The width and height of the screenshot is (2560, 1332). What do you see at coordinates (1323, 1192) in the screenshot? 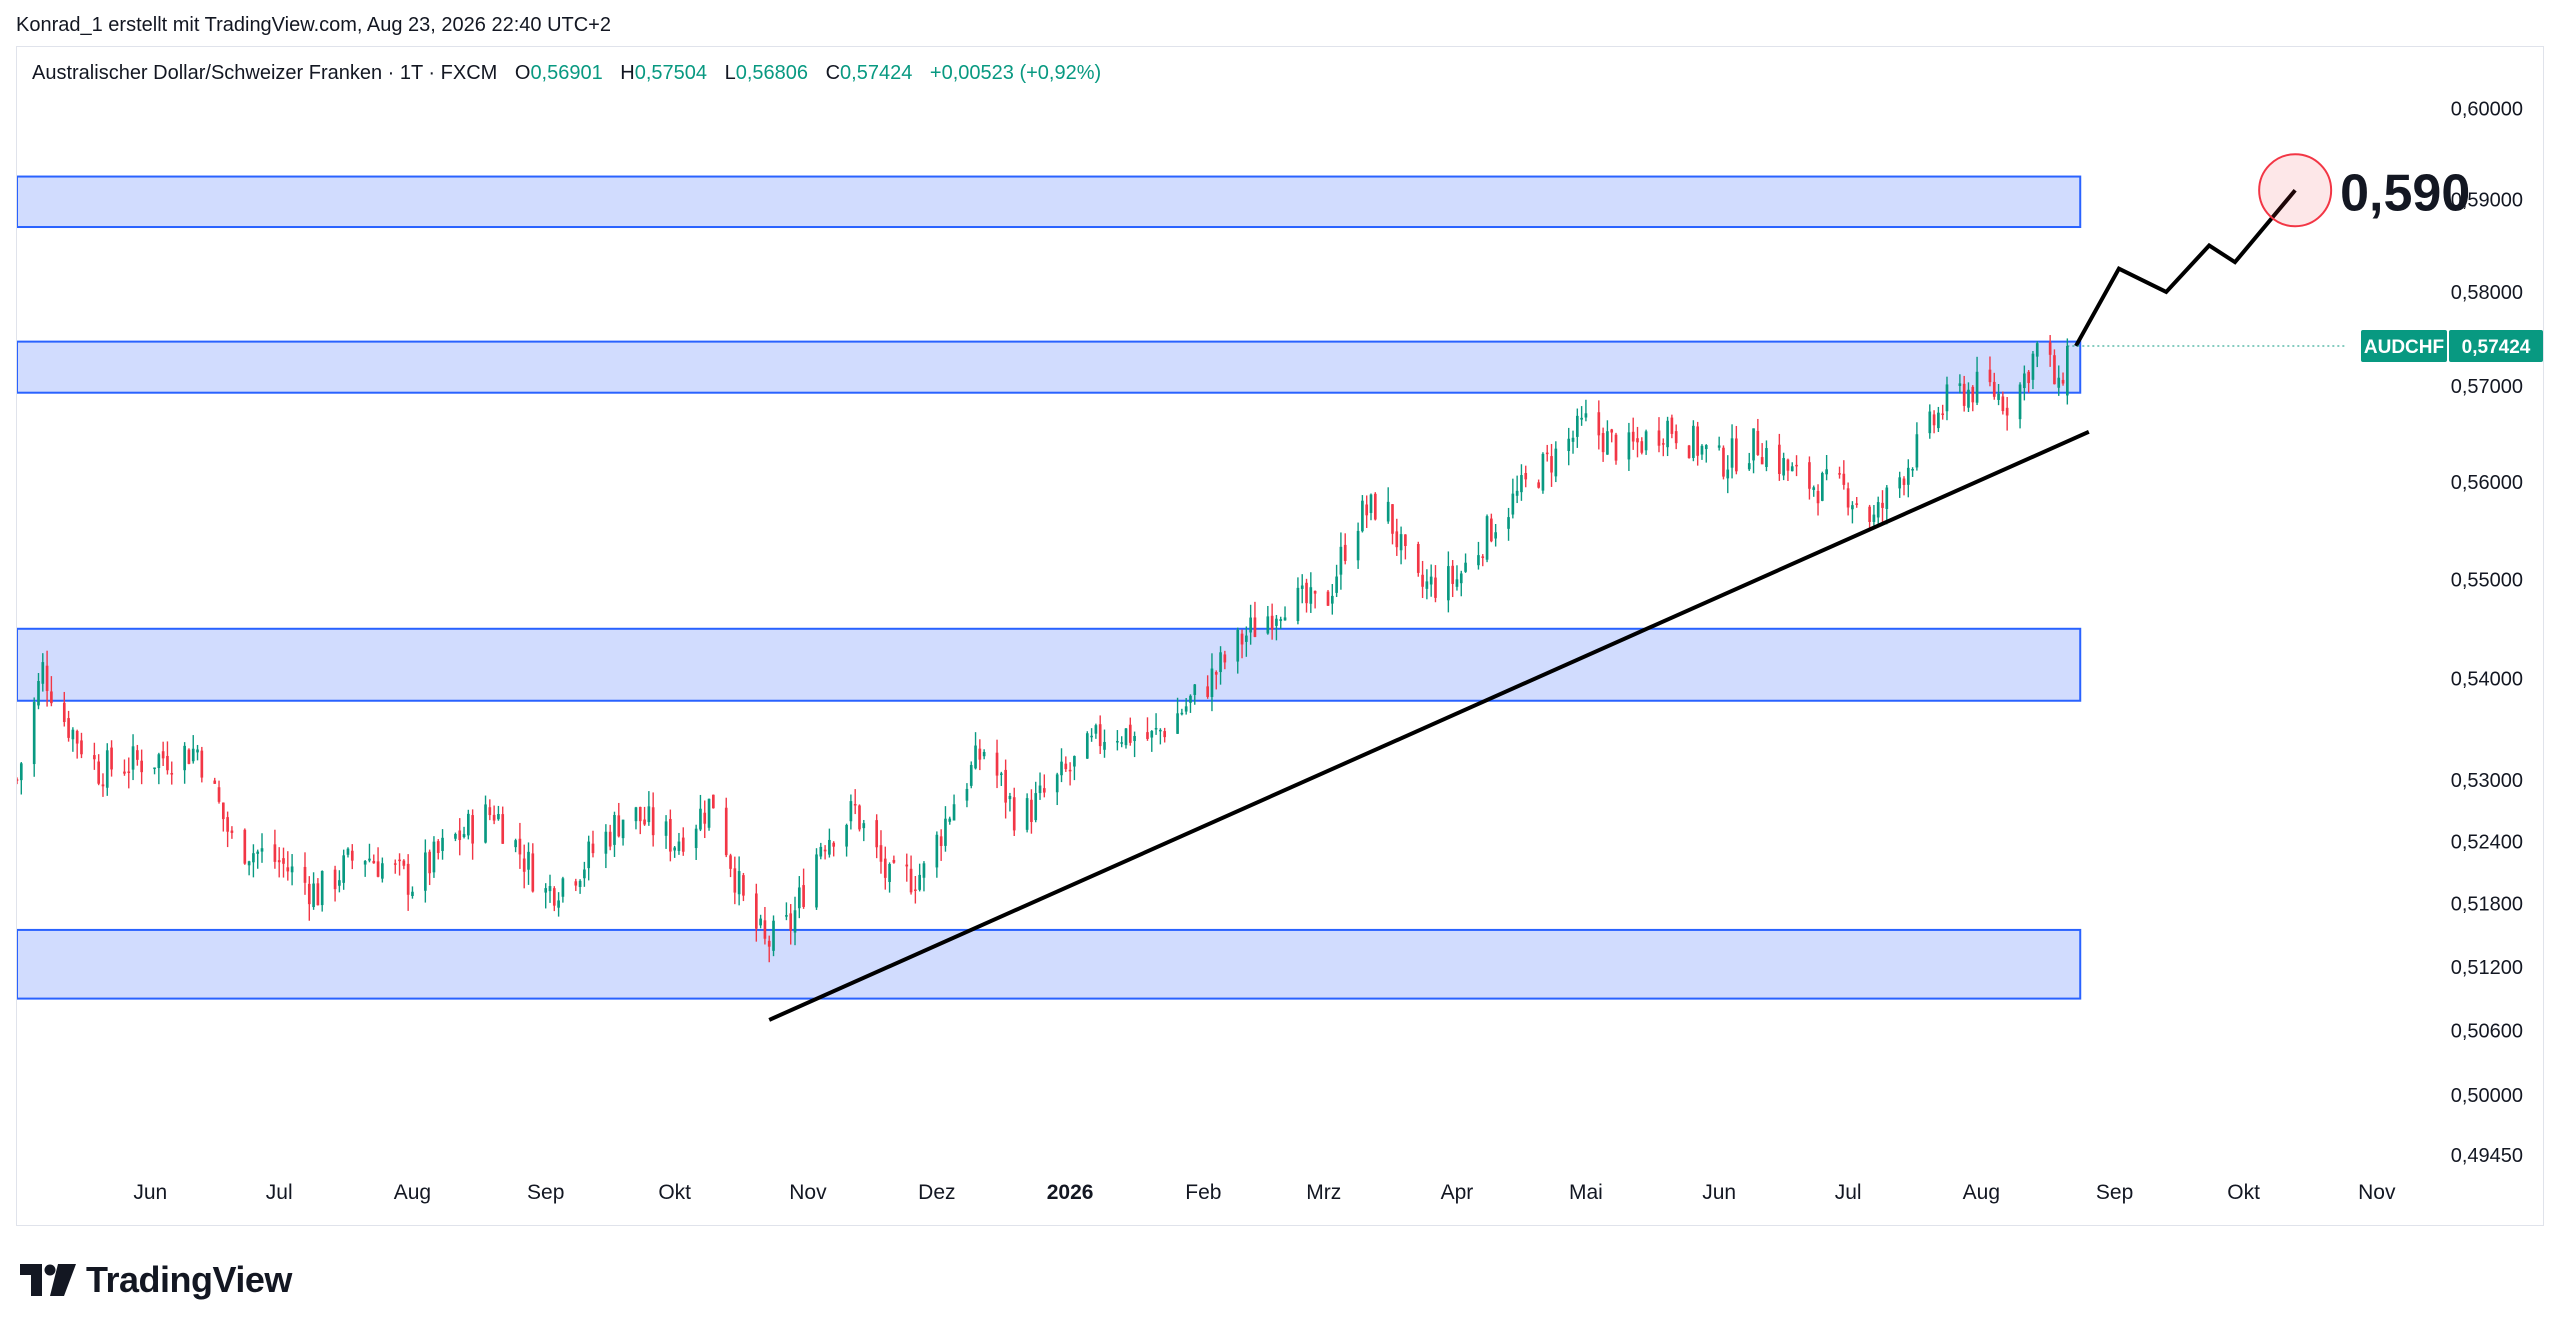
I see `x-axis-tick-label: Mrz` at bounding box center [1323, 1192].